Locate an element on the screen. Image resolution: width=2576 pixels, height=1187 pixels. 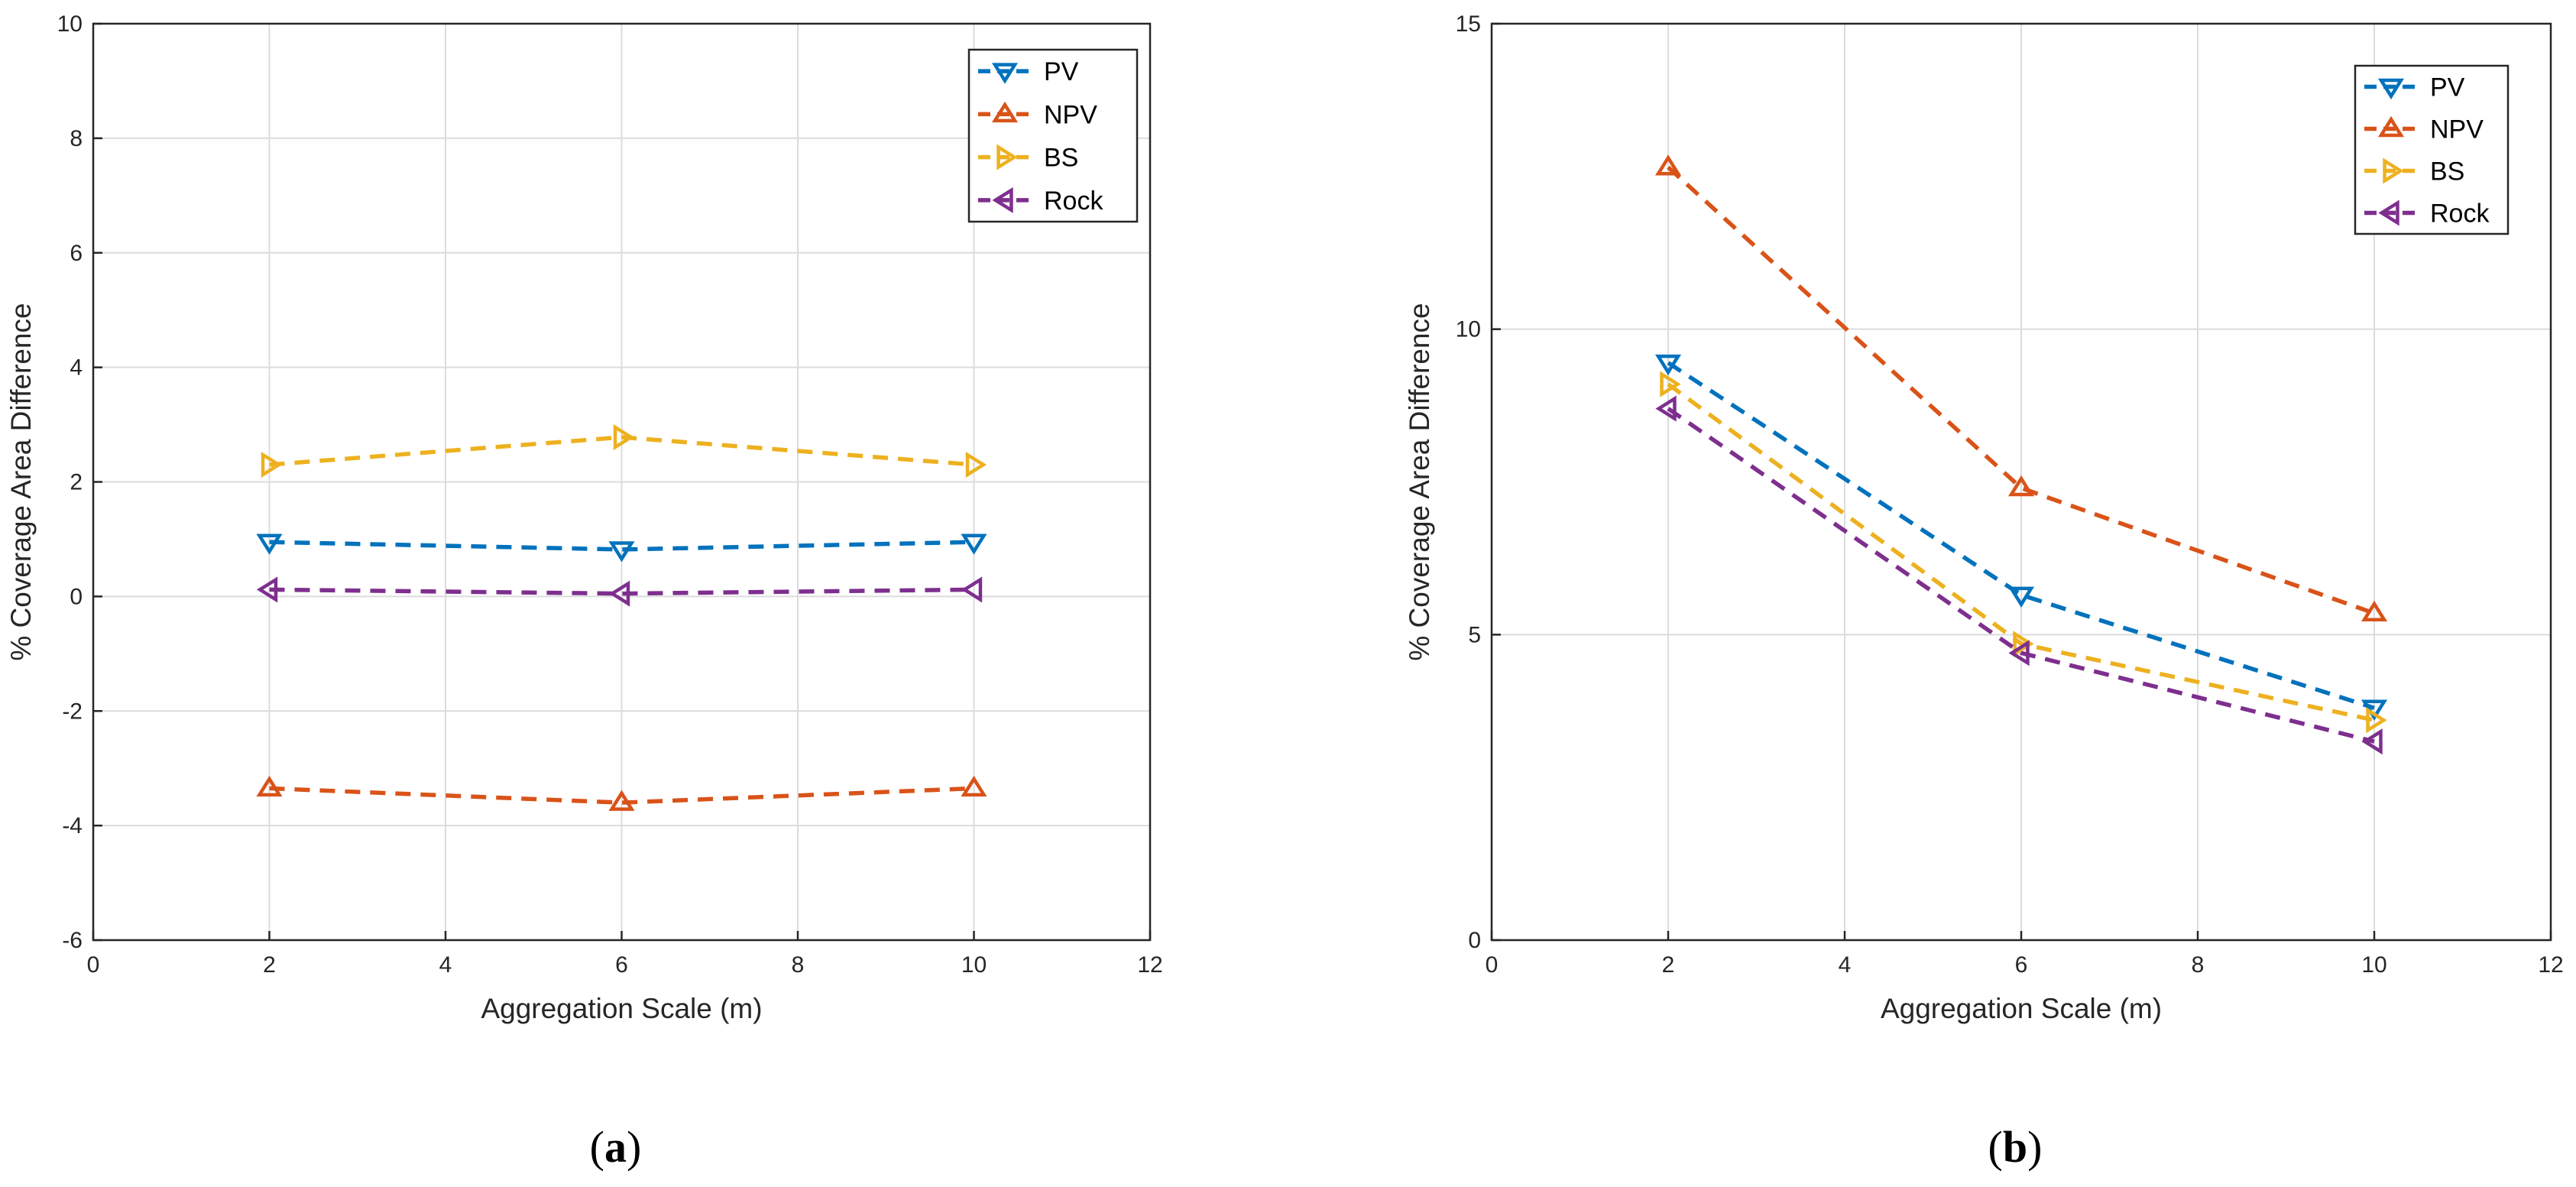
panel-caption: (a) is located at coordinates (616, 1147).